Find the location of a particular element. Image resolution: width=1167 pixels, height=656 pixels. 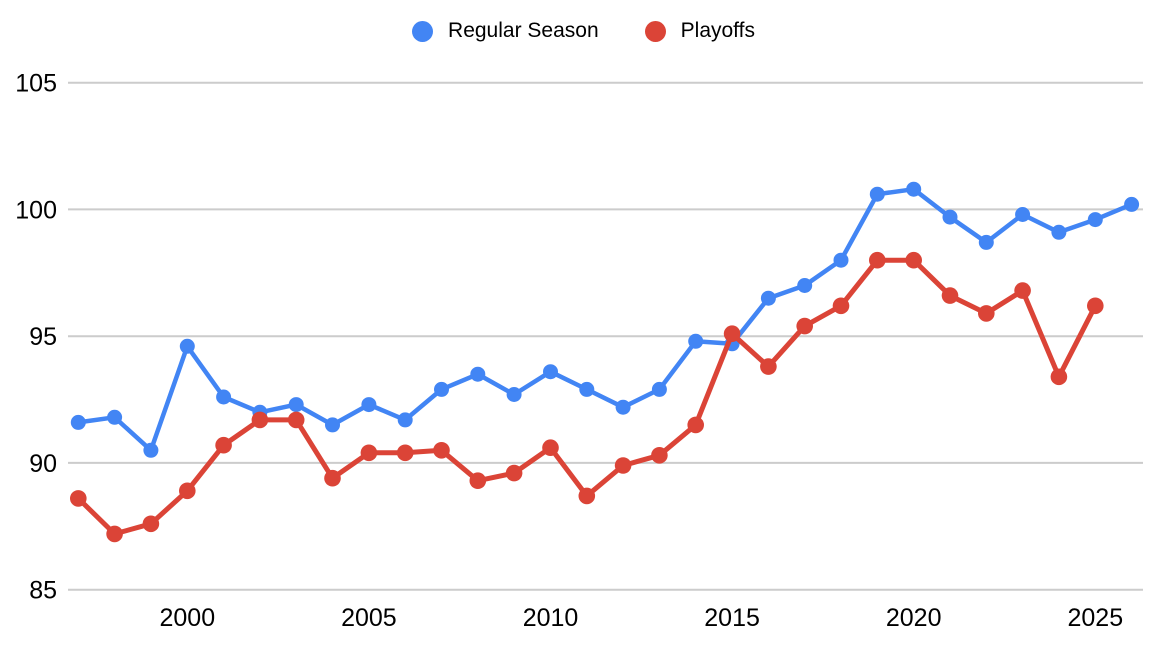

x-tick-label: 2005 is located at coordinates (369, 618).